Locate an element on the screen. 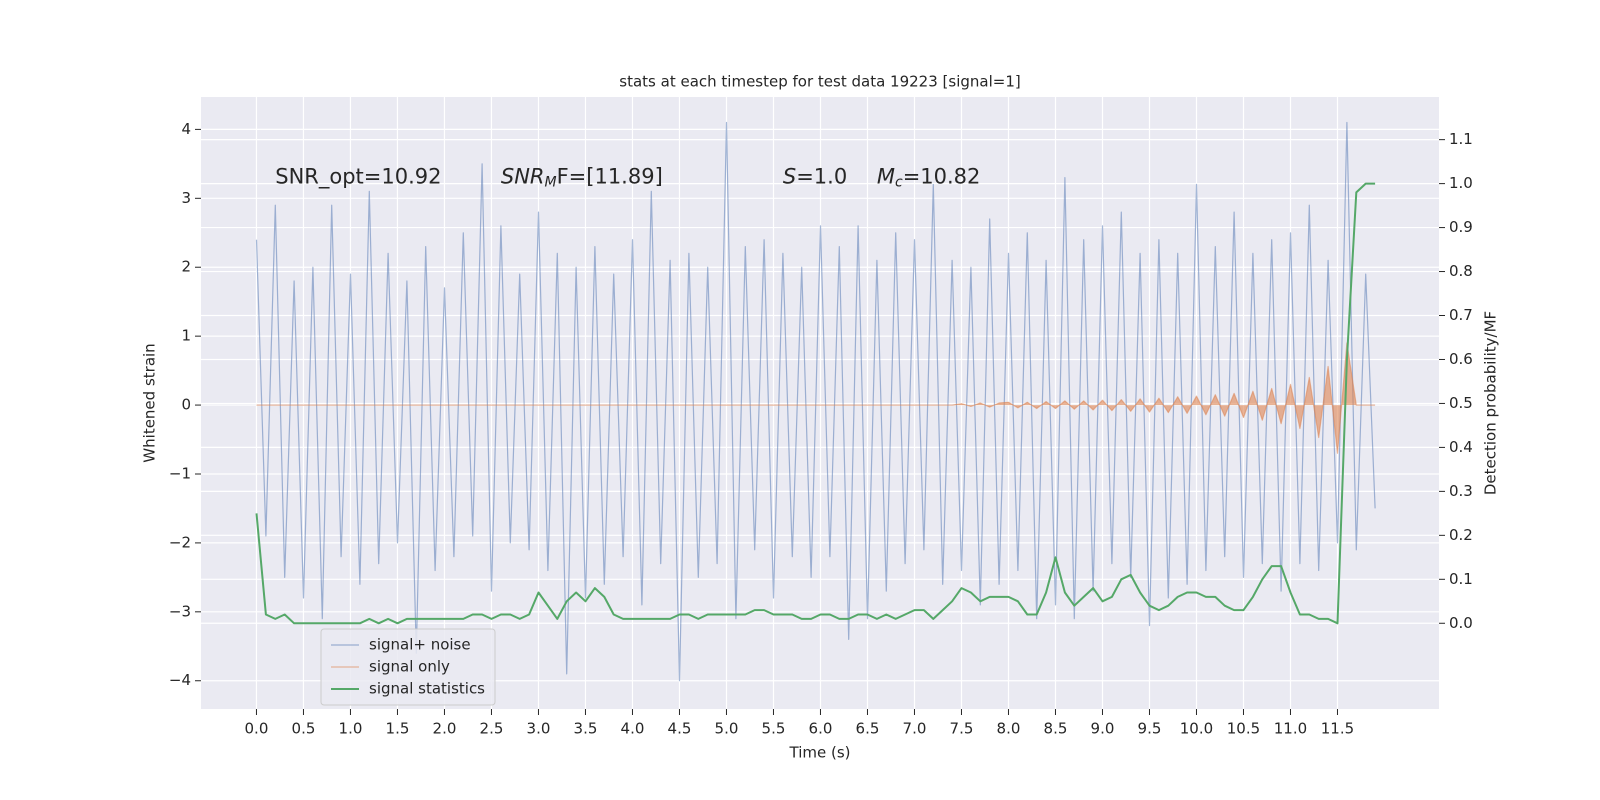 Image resolution: width=1600 pixels, height=800 pixels. x-tick-label: 8.5 is located at coordinates (1056, 729).